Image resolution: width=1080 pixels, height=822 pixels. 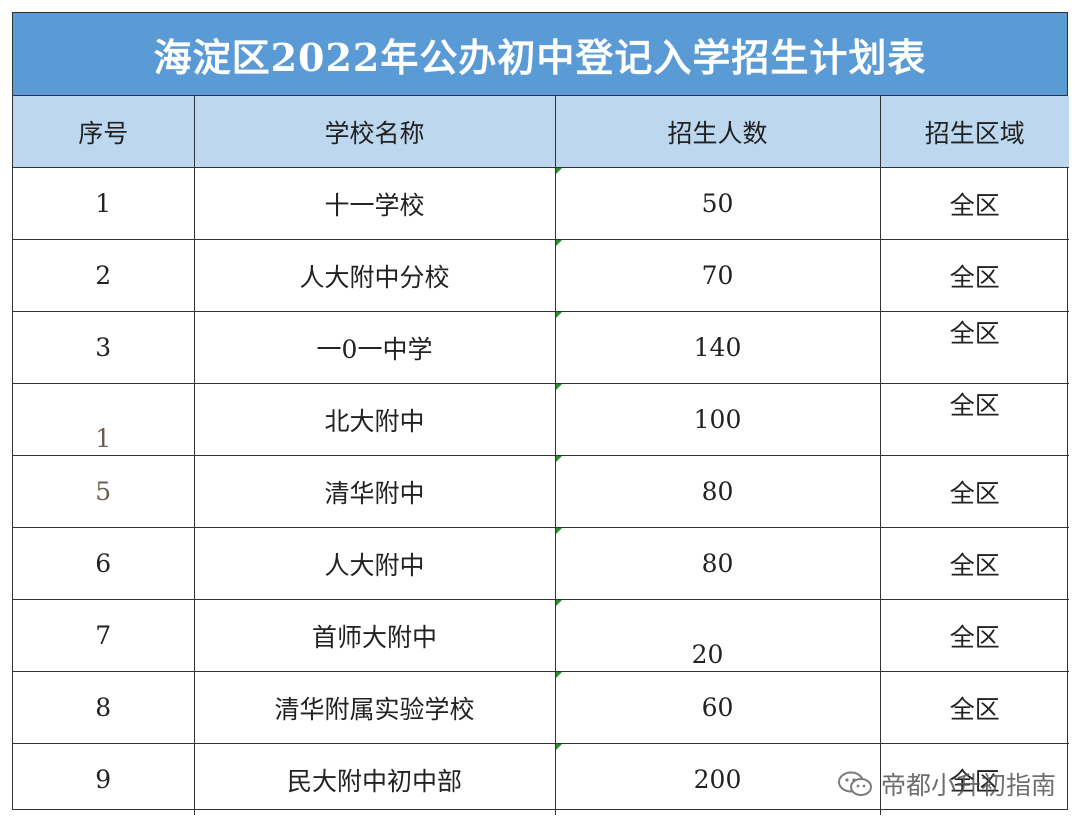 I want to click on table-row: 1 十一学校 50 全区, so click(x=541, y=203).